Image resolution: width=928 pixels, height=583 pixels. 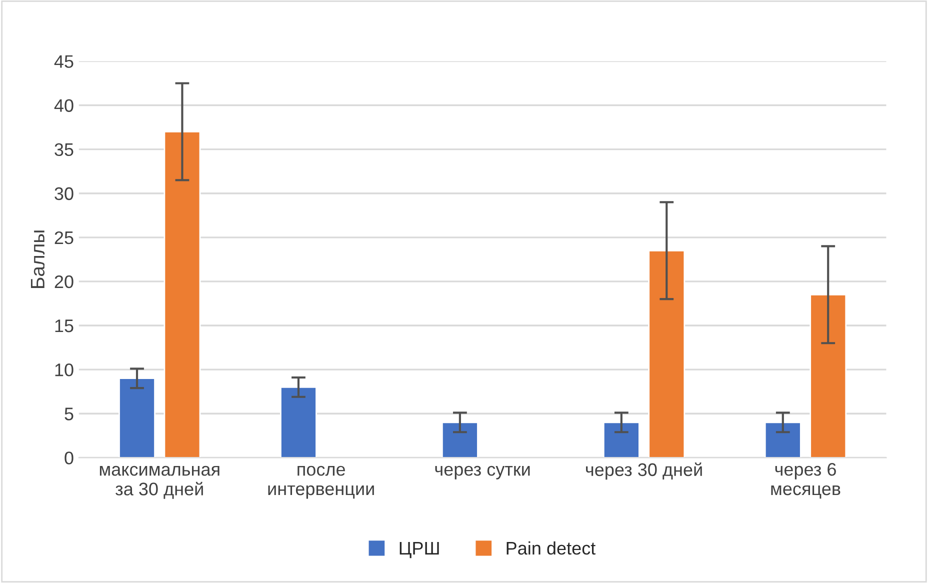 I want to click on y-tick-label: 10, so click(x=64, y=369).